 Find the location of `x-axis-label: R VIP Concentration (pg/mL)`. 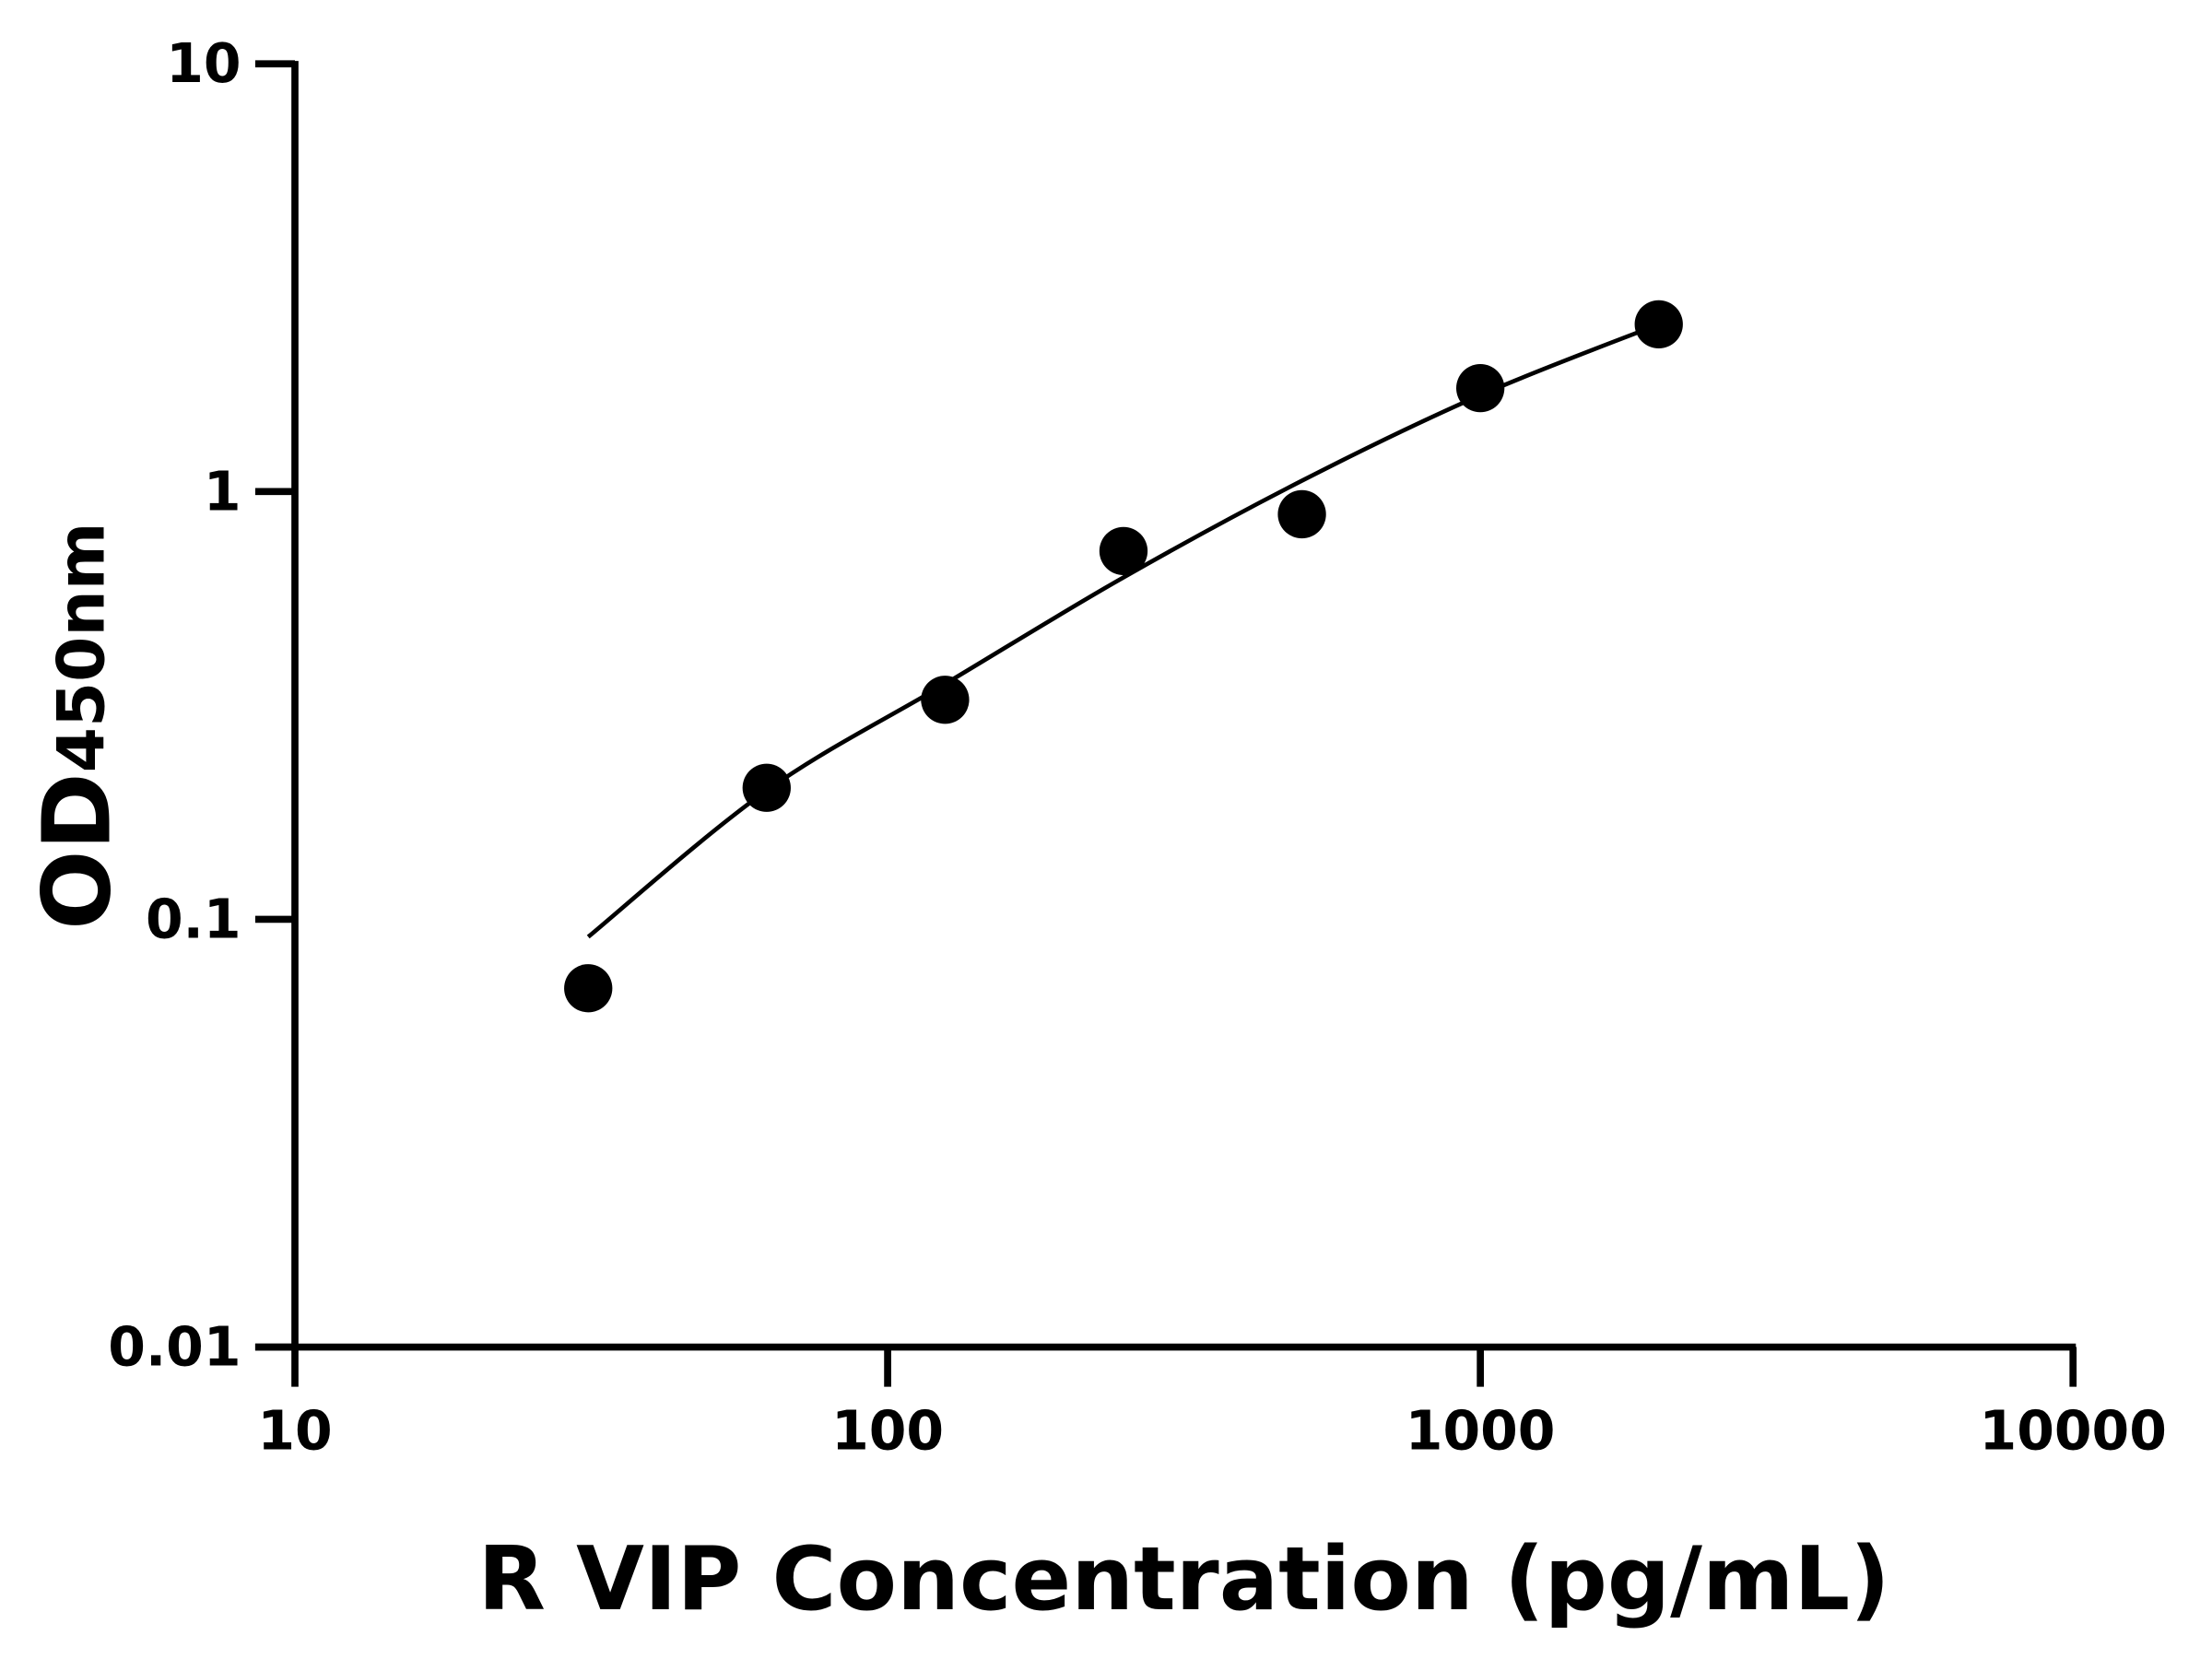

x-axis-label: R VIP Concentration (pg/mL) is located at coordinates (1184, 1579).